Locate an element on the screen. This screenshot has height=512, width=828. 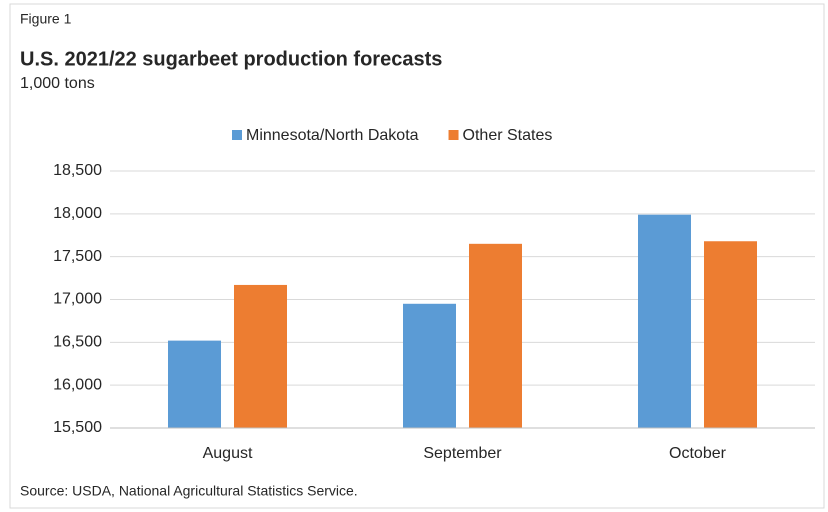
x-tick-label: August is located at coordinates (228, 453).